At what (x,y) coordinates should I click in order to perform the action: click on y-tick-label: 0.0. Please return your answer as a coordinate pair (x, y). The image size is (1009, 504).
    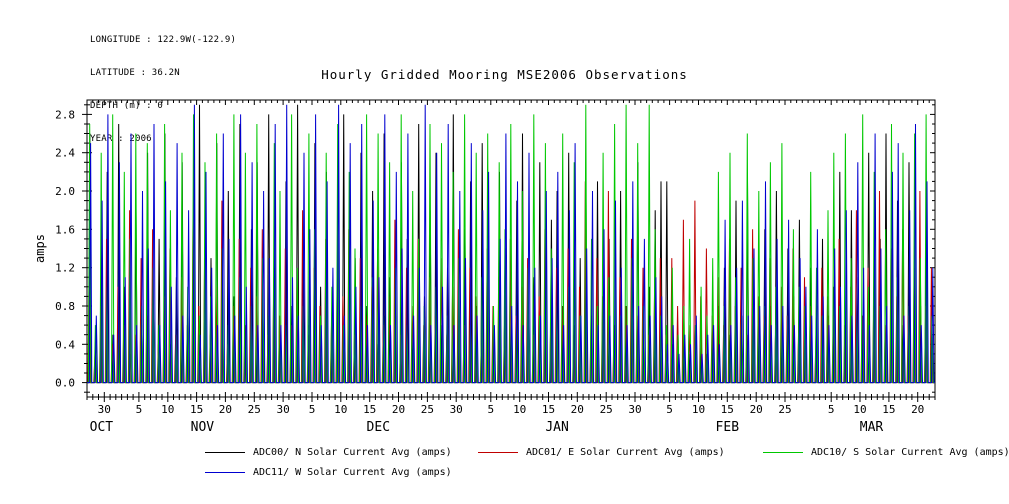
    Looking at the image, I should click on (65, 383).